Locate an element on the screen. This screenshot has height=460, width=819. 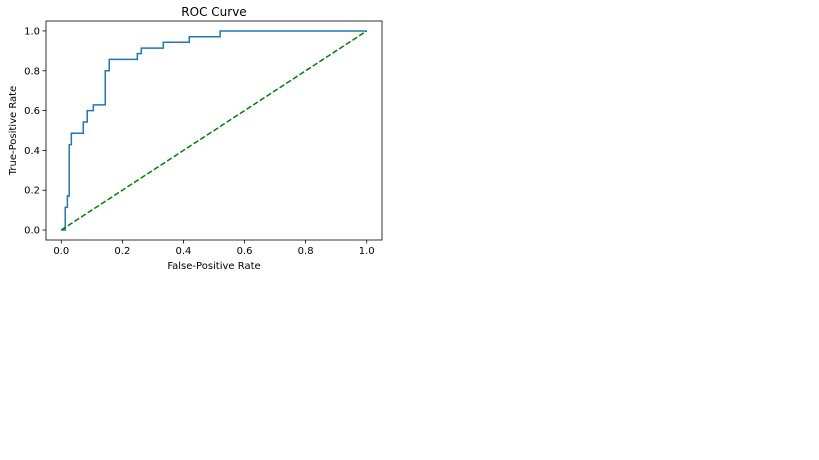
y-tick-label: 1.0 is located at coordinates (32, 31).